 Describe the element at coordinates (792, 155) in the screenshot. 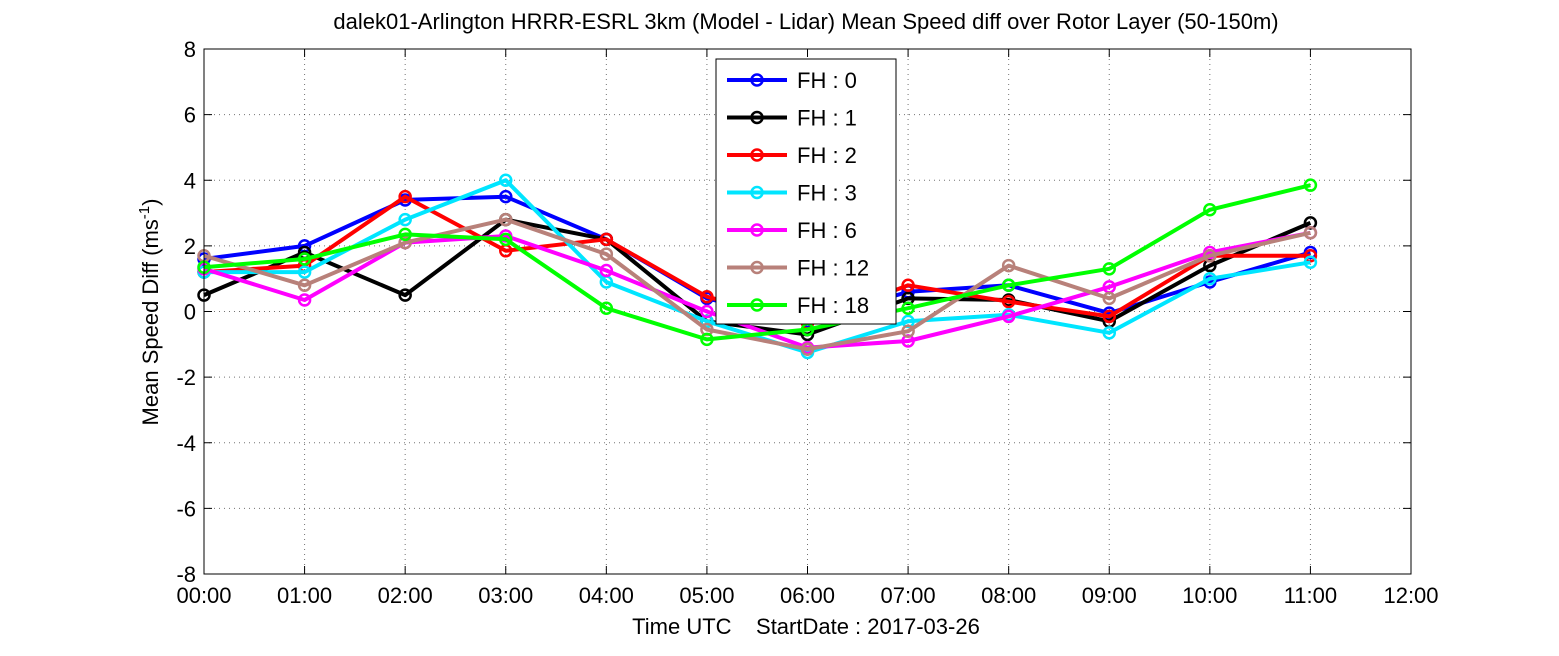

I see `legend-item: FH : 2` at that location.